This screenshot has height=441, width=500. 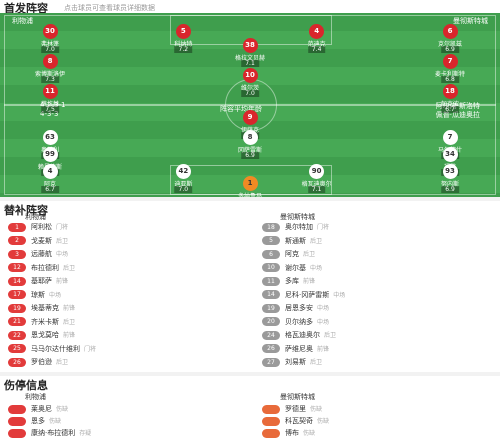 What do you see at coordinates (50, 74) in the screenshot?
I see `player-name: 索博斯洛伊` at bounding box center [50, 74].